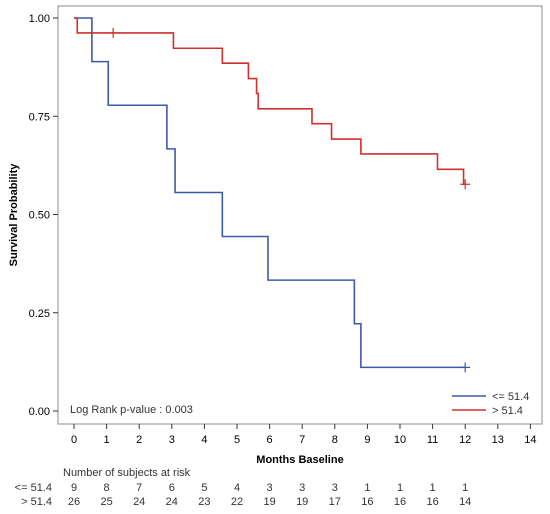 The image size is (550, 514). What do you see at coordinates (204, 488) in the screenshot?
I see `risk-count: 5` at bounding box center [204, 488].